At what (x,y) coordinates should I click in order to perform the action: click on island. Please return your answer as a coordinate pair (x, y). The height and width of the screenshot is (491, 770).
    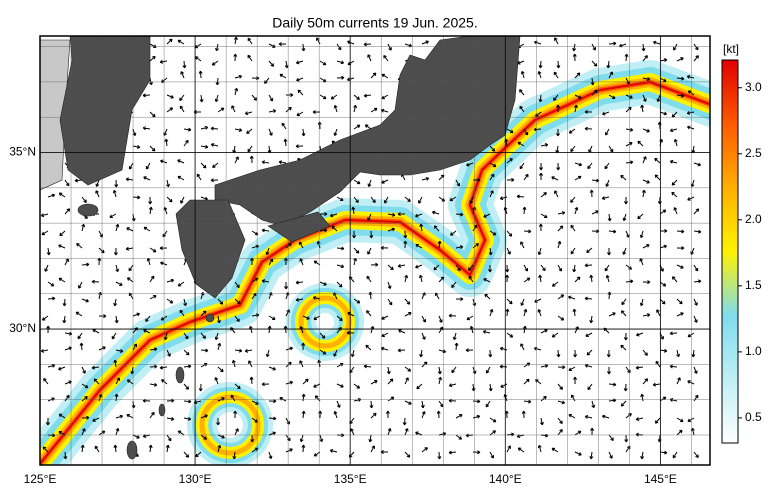
    Looking at the image, I should click on (210, 318).